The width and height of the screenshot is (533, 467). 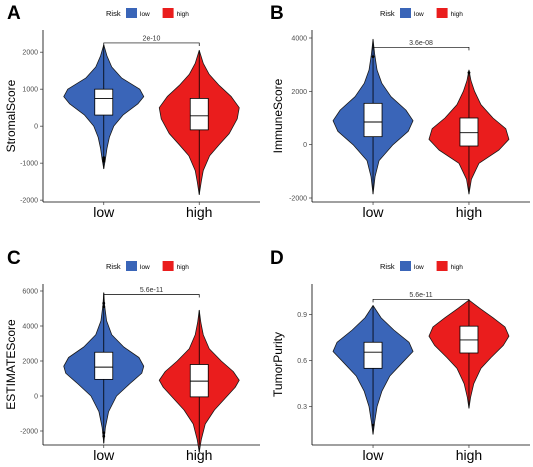 I want to click on pvalue-label: 2e-10, so click(x=152, y=38).